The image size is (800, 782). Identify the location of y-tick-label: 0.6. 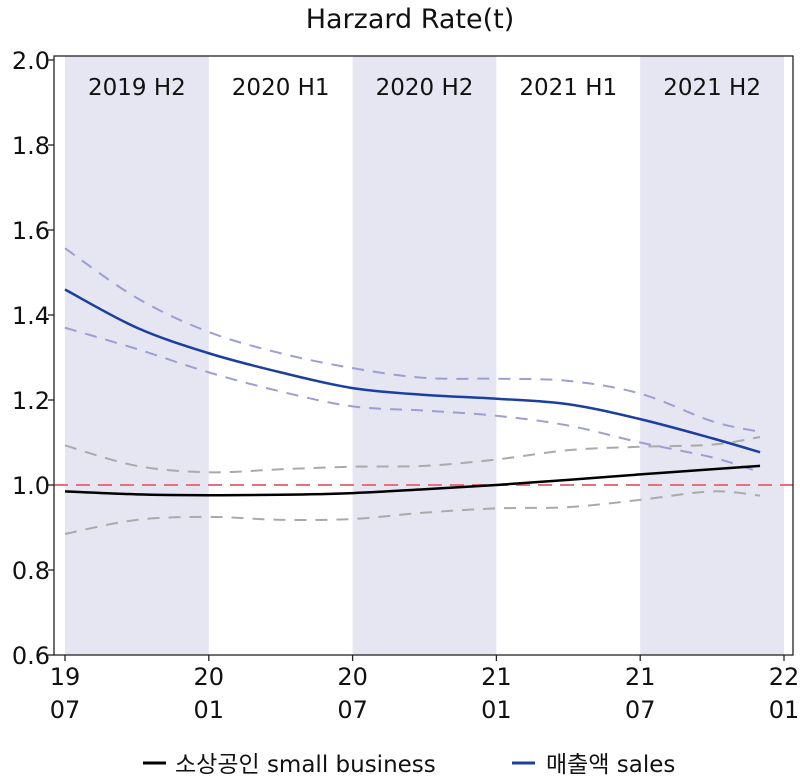
(31, 656).